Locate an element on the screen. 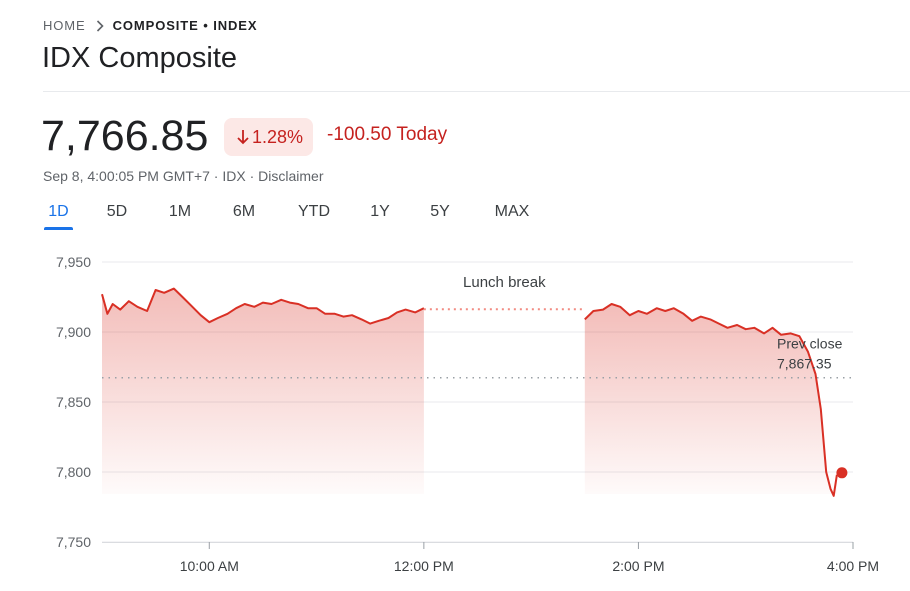 The width and height of the screenshot is (910, 591). tab-ytd: YTD is located at coordinates (314, 211).